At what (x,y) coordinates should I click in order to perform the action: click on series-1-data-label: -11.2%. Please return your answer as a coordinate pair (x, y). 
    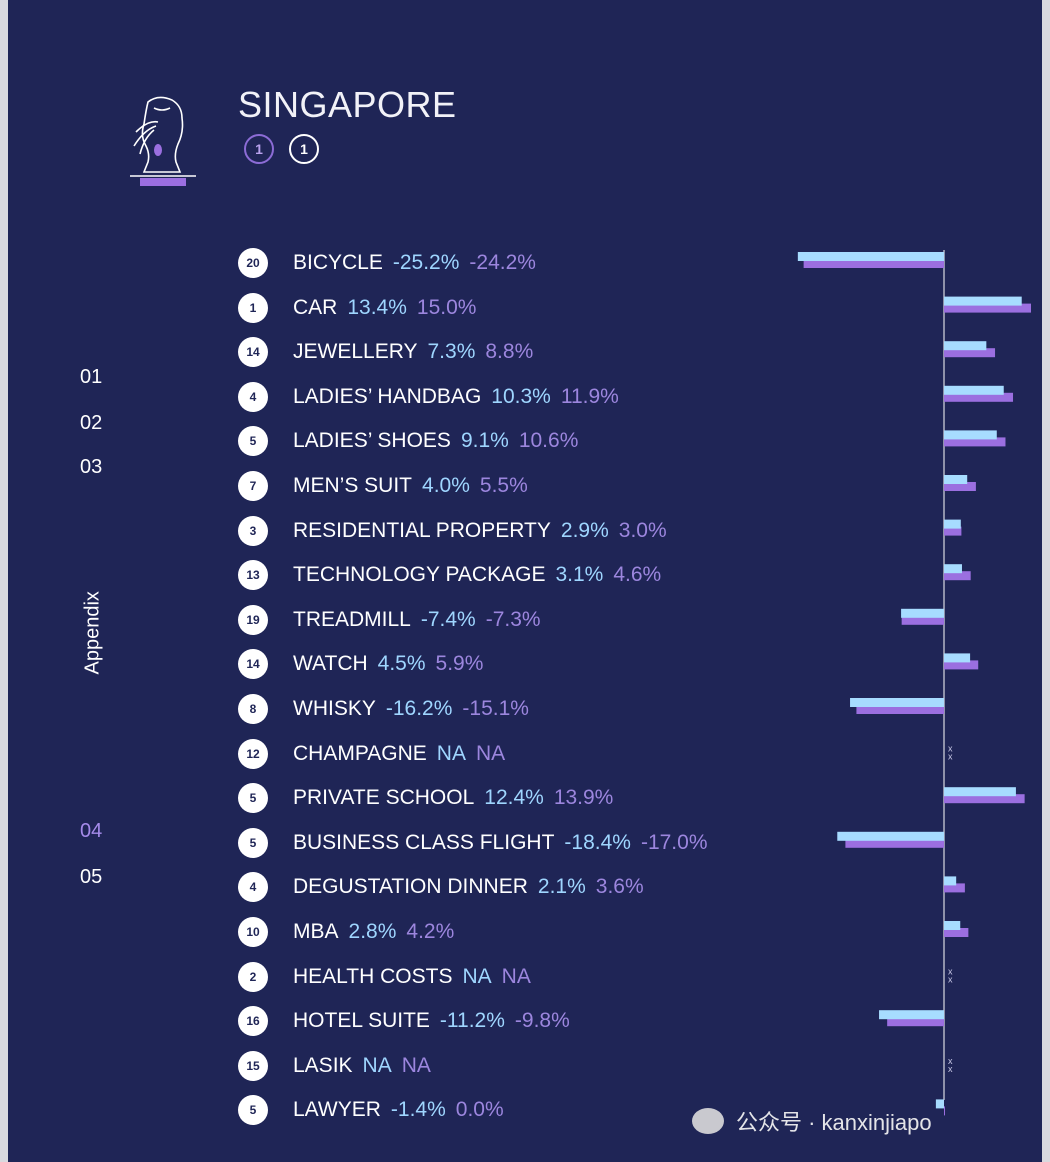
    Looking at the image, I should click on (472, 1021).